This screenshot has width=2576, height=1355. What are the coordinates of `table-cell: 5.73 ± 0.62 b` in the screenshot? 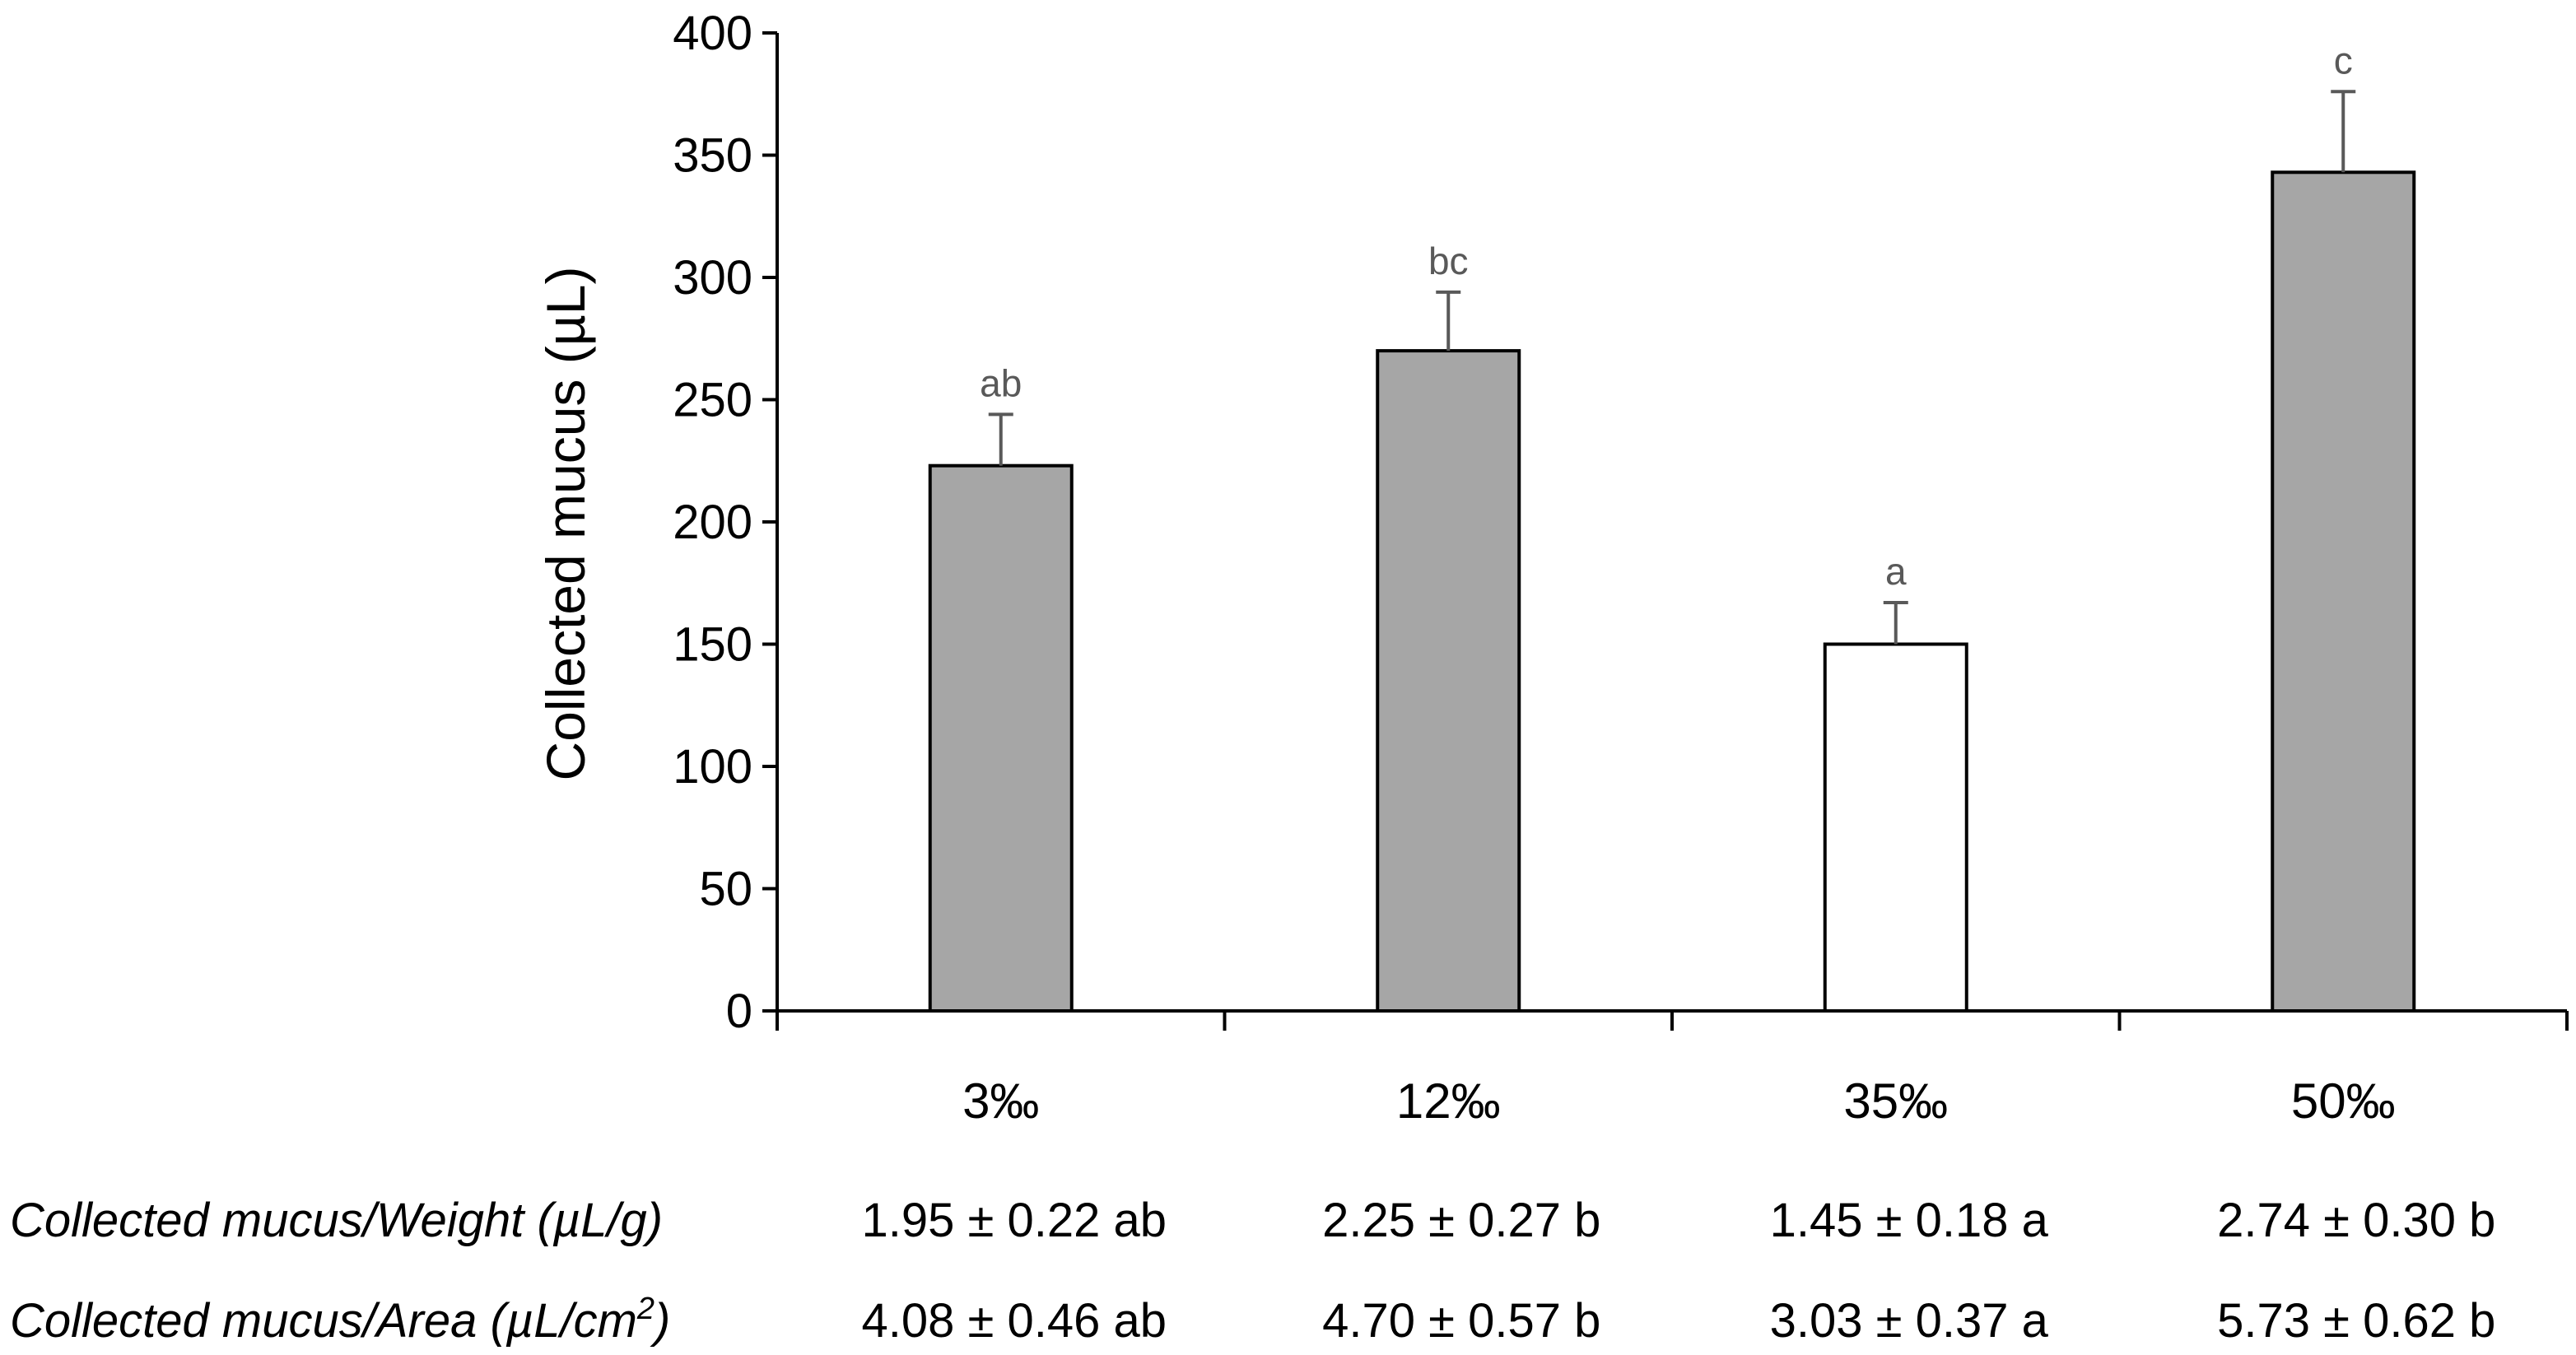 It's located at (2356, 1321).